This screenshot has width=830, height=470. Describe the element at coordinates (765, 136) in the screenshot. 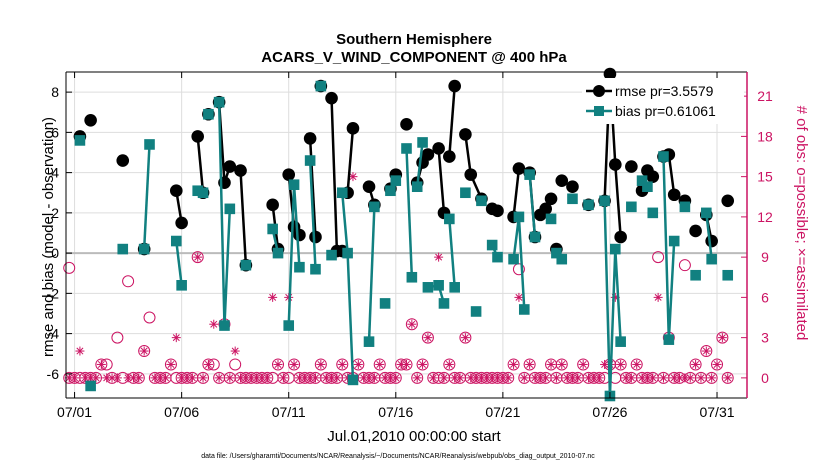

I see `y2-tick-label: 18` at that location.